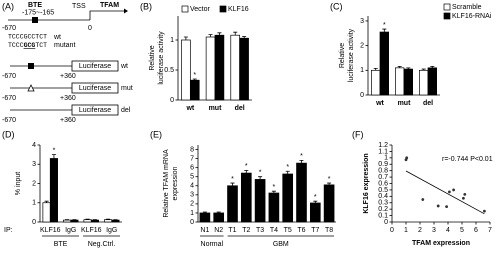 The width and height of the screenshot is (500, 260). Describe the element at coordinates (31, 66) in the screenshot. I see `element-box` at that location.